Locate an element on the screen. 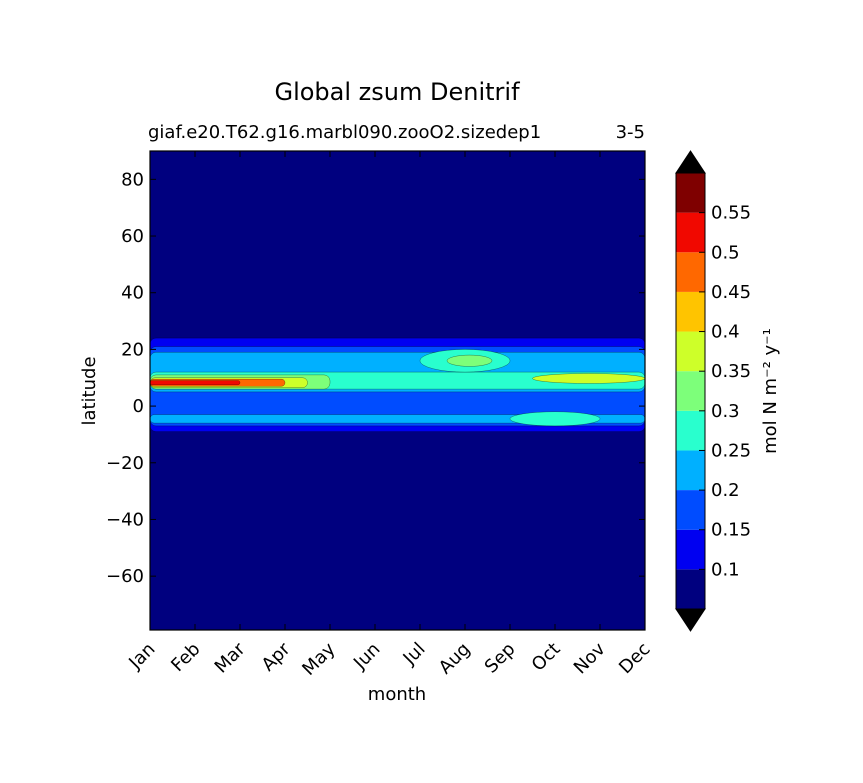 The width and height of the screenshot is (863, 783). colorbar-tick-label: 0.1 is located at coordinates (725, 569).